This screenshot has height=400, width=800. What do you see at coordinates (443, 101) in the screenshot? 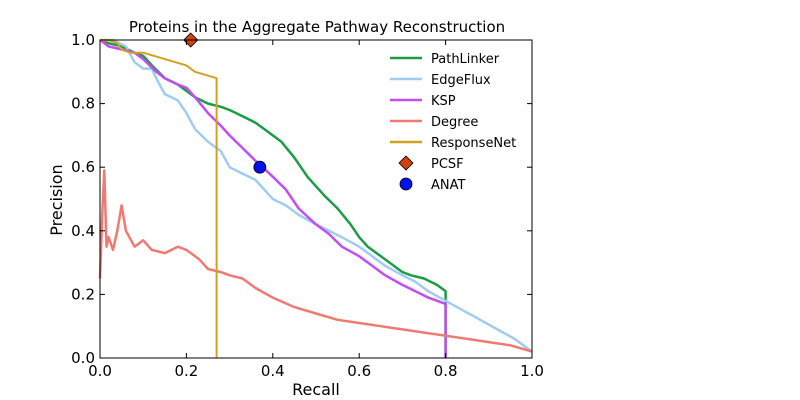
I see `legend-label: KSP` at bounding box center [443, 101].